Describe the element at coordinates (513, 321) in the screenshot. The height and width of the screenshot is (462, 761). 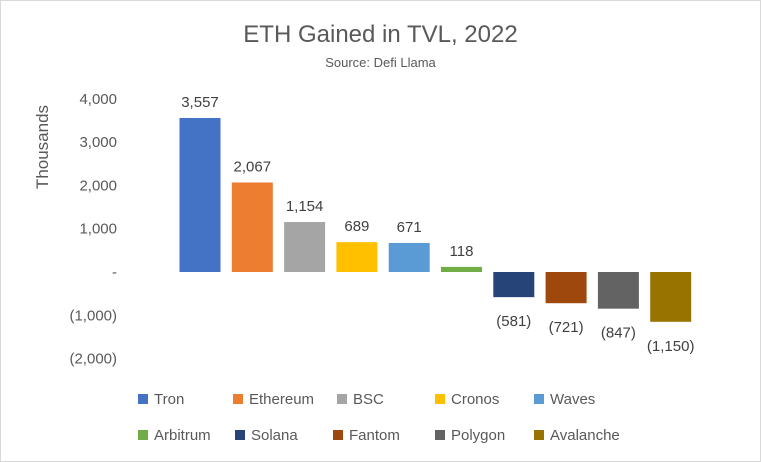
I see `data-label: (581)` at that location.